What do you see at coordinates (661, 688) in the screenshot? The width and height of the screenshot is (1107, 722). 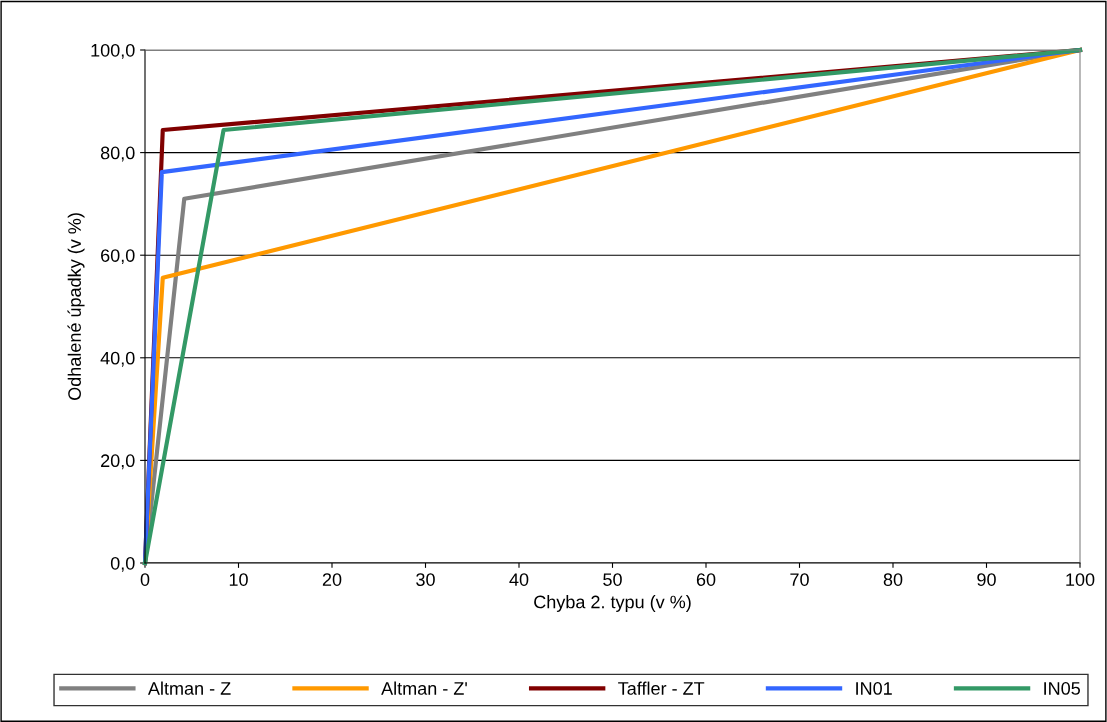 I see `legend-label: Taffler - ZT` at bounding box center [661, 688].